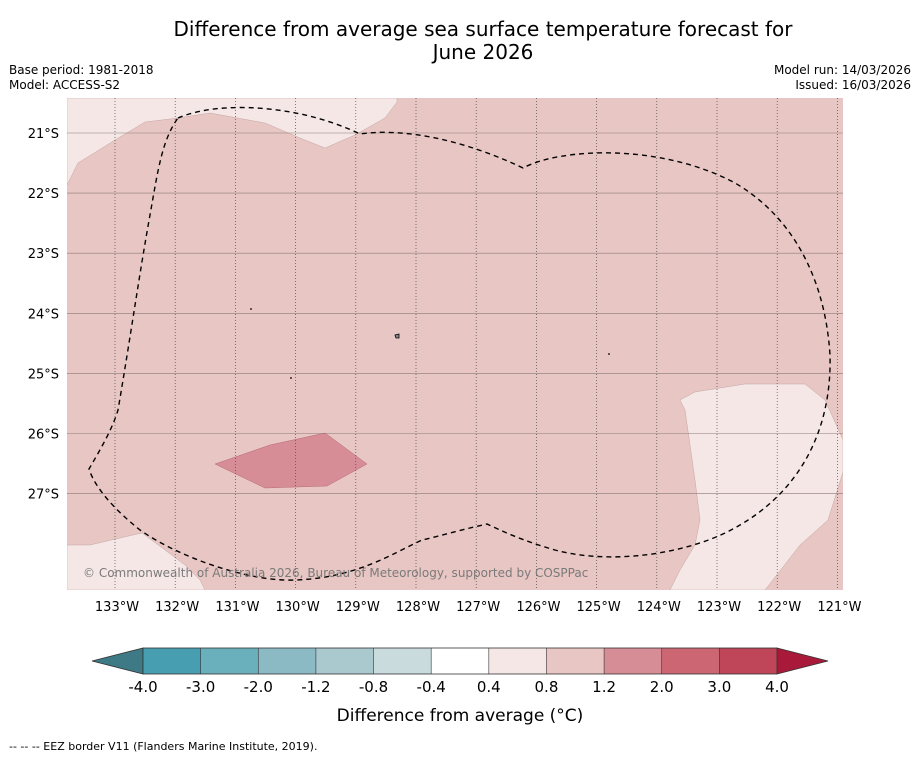  Describe the element at coordinates (177, 607) in the screenshot. I see `lon-label: 132°W` at that location.